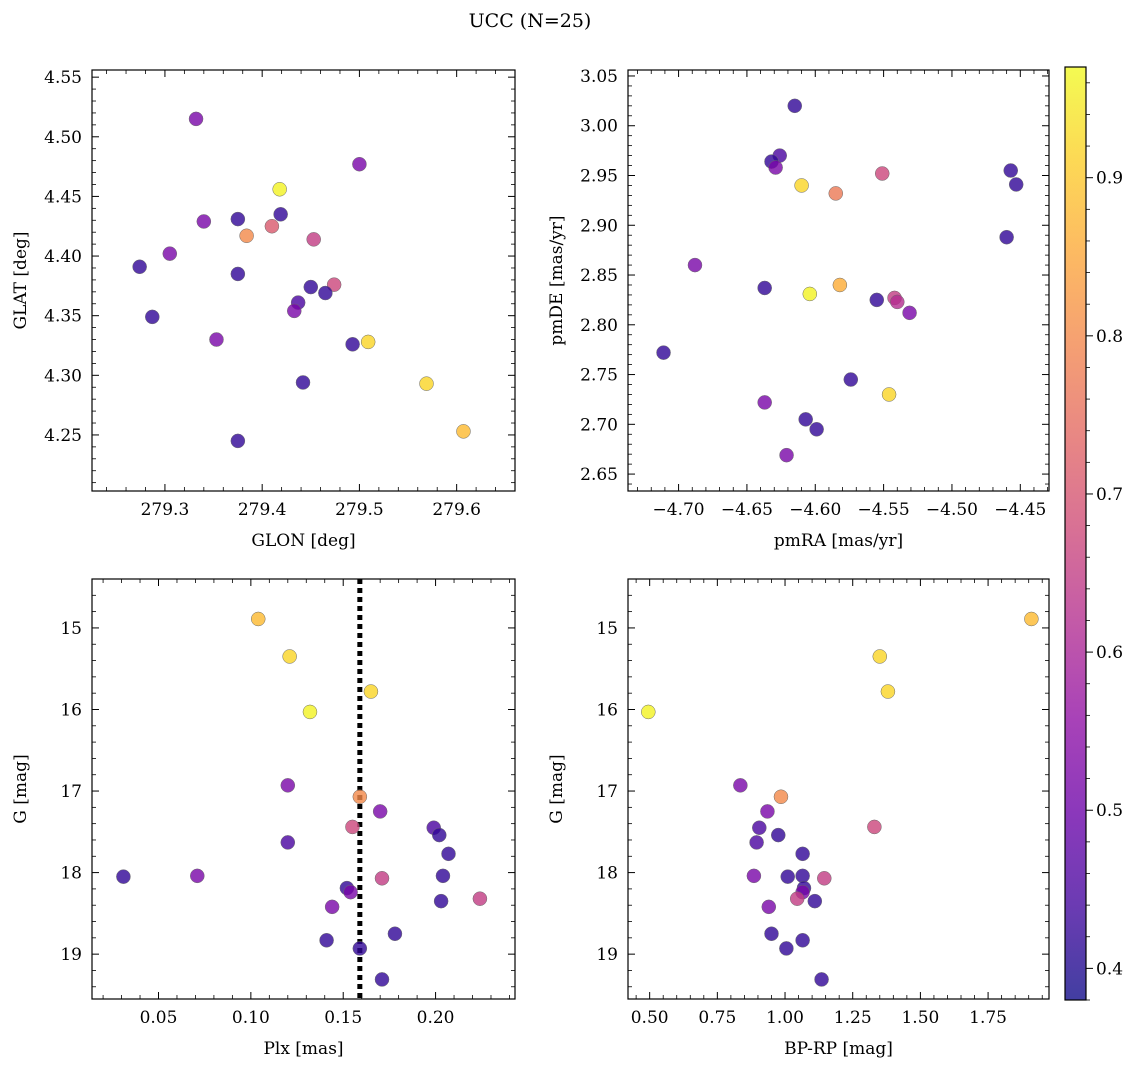 The height and width of the screenshot is (1067, 1136). I want to click on y-tick-label: 2.65, so click(599, 475).